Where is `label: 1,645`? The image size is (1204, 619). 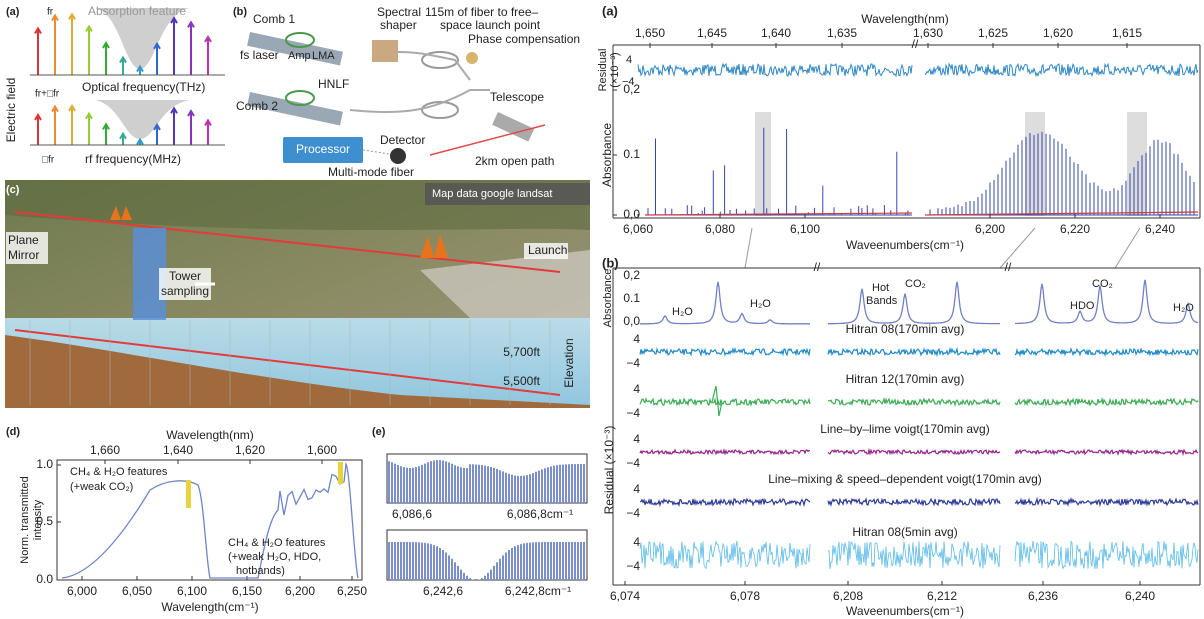
label: 1,645 is located at coordinates (712, 33).